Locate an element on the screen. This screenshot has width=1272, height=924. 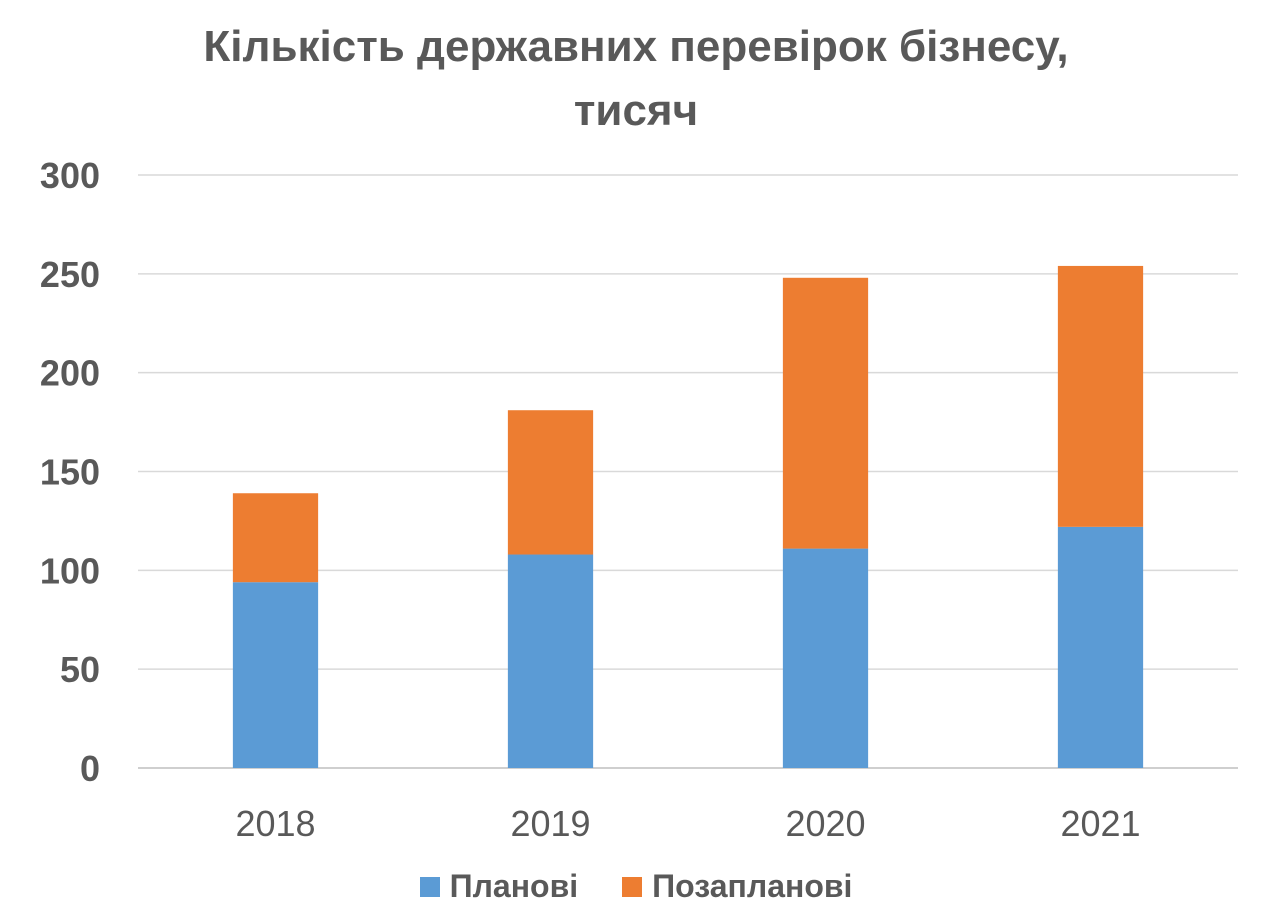
y-tick-label-200: 200 is located at coordinates (70, 373).